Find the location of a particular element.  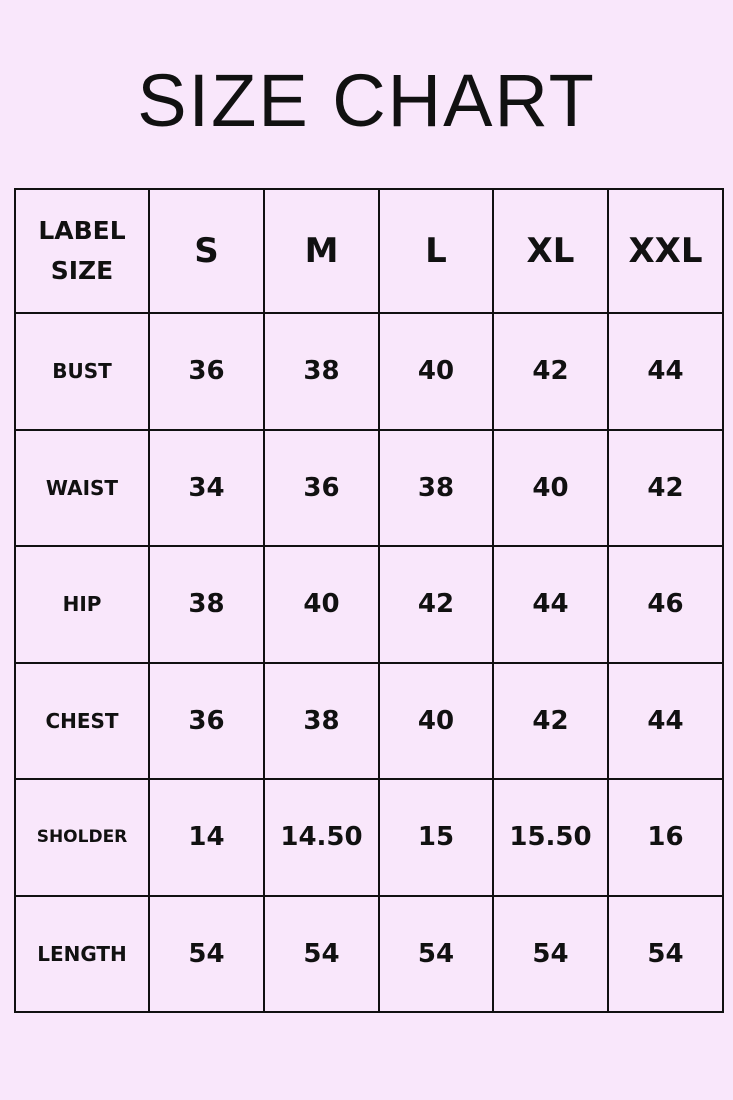

header-row: LABEL SIZE S M L XL XXL is located at coordinates (369, 251).